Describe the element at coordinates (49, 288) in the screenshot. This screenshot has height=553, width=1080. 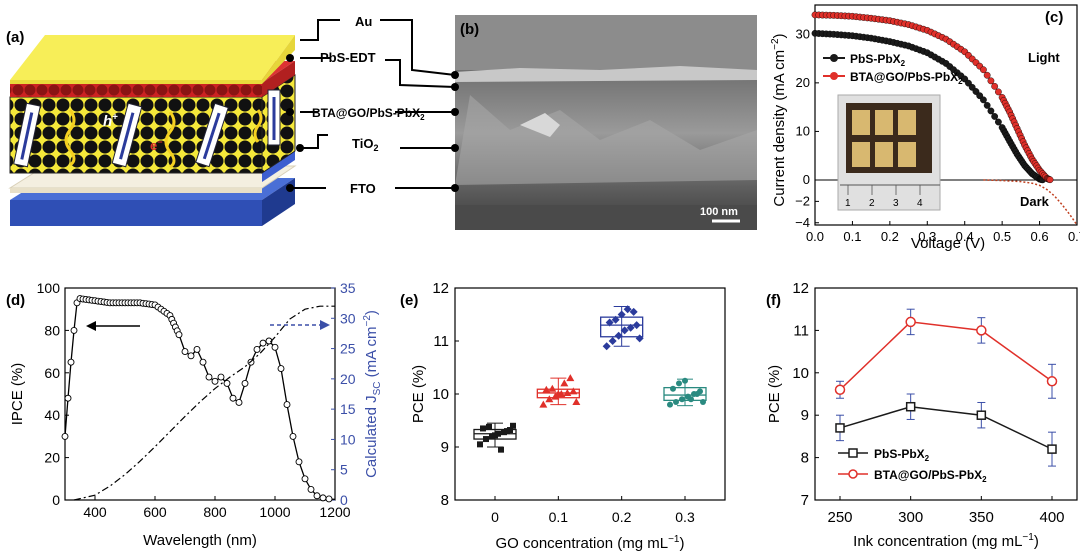
I see `y-tick-label: 100` at that location.